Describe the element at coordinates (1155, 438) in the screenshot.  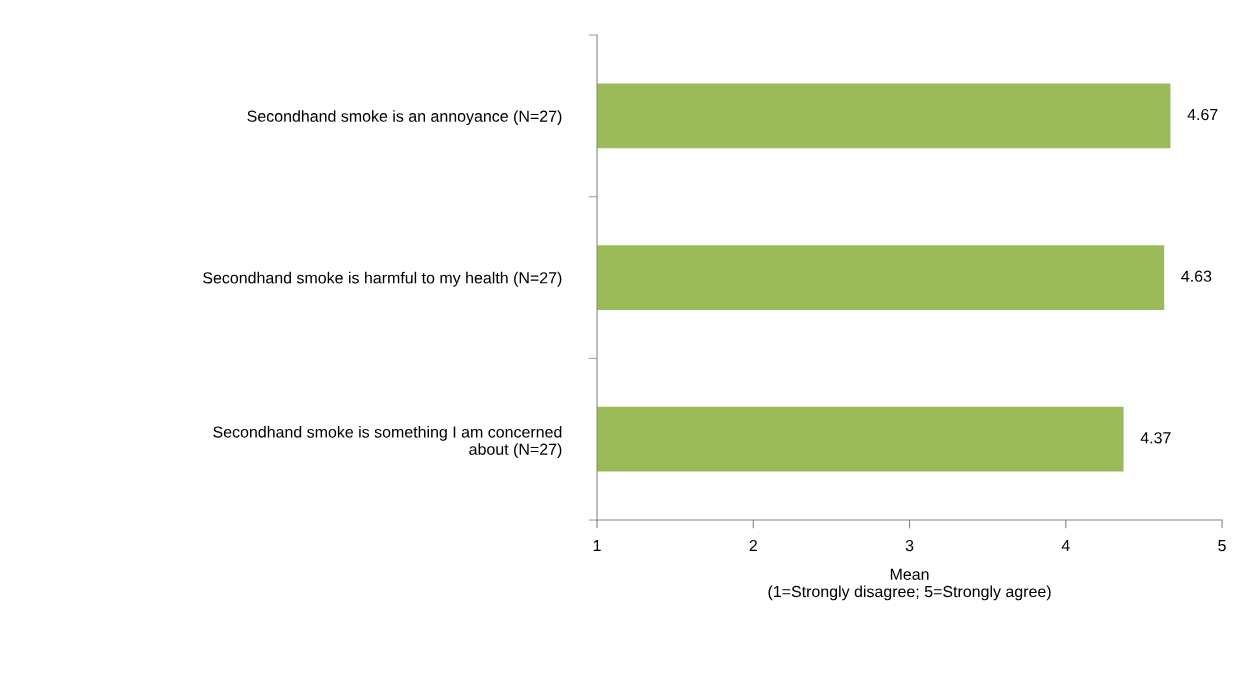
I see `data-label: 4.37` at that location.